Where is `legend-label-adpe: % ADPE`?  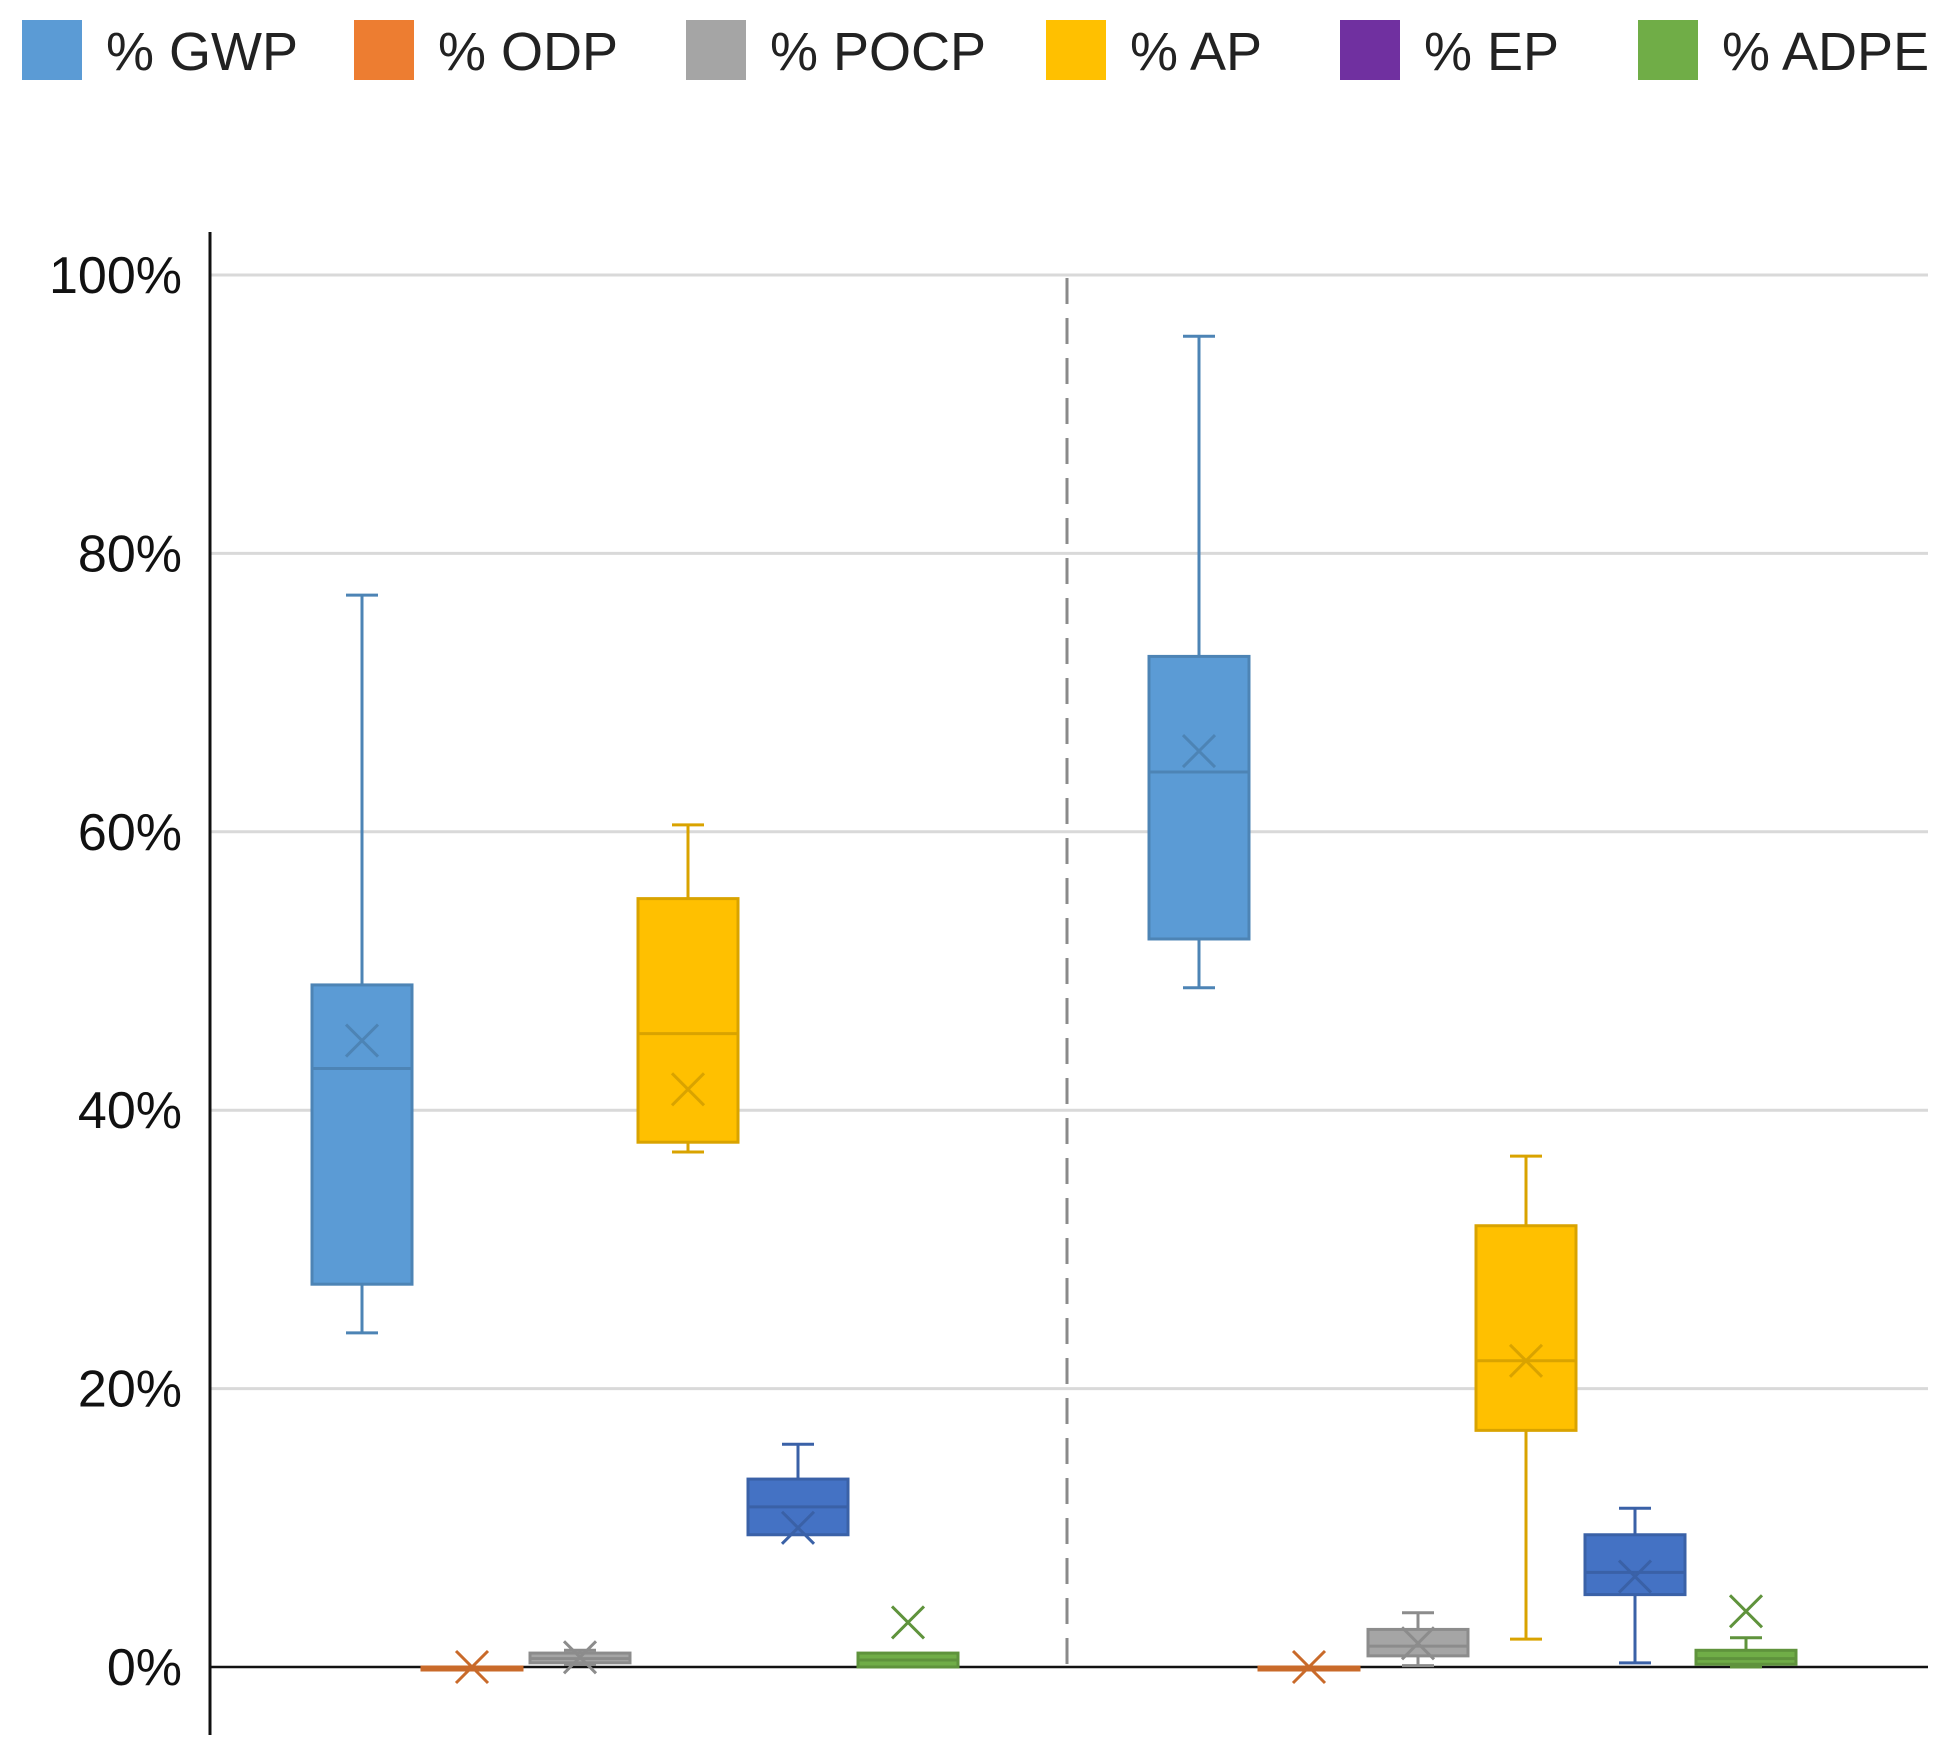 legend-label-adpe: % ADPE is located at coordinates (1826, 52).